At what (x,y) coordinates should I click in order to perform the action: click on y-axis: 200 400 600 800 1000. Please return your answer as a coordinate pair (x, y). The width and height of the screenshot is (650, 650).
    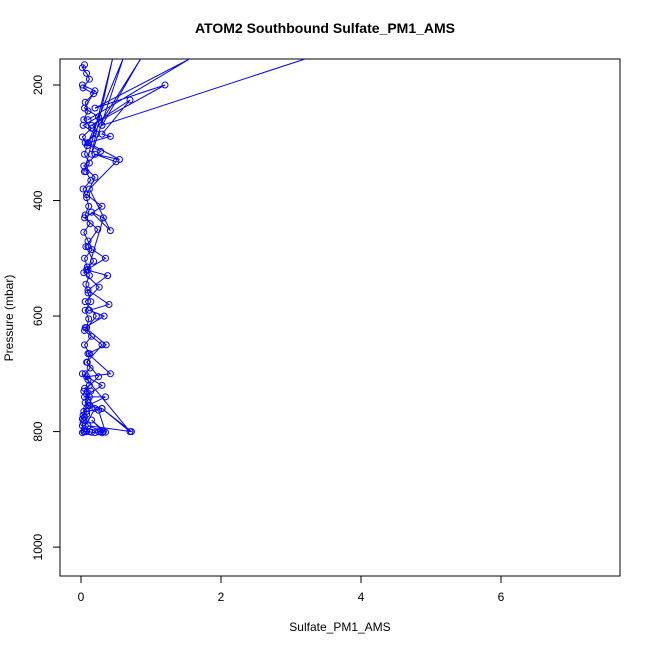
    Looking at the image, I should click on (46, 317).